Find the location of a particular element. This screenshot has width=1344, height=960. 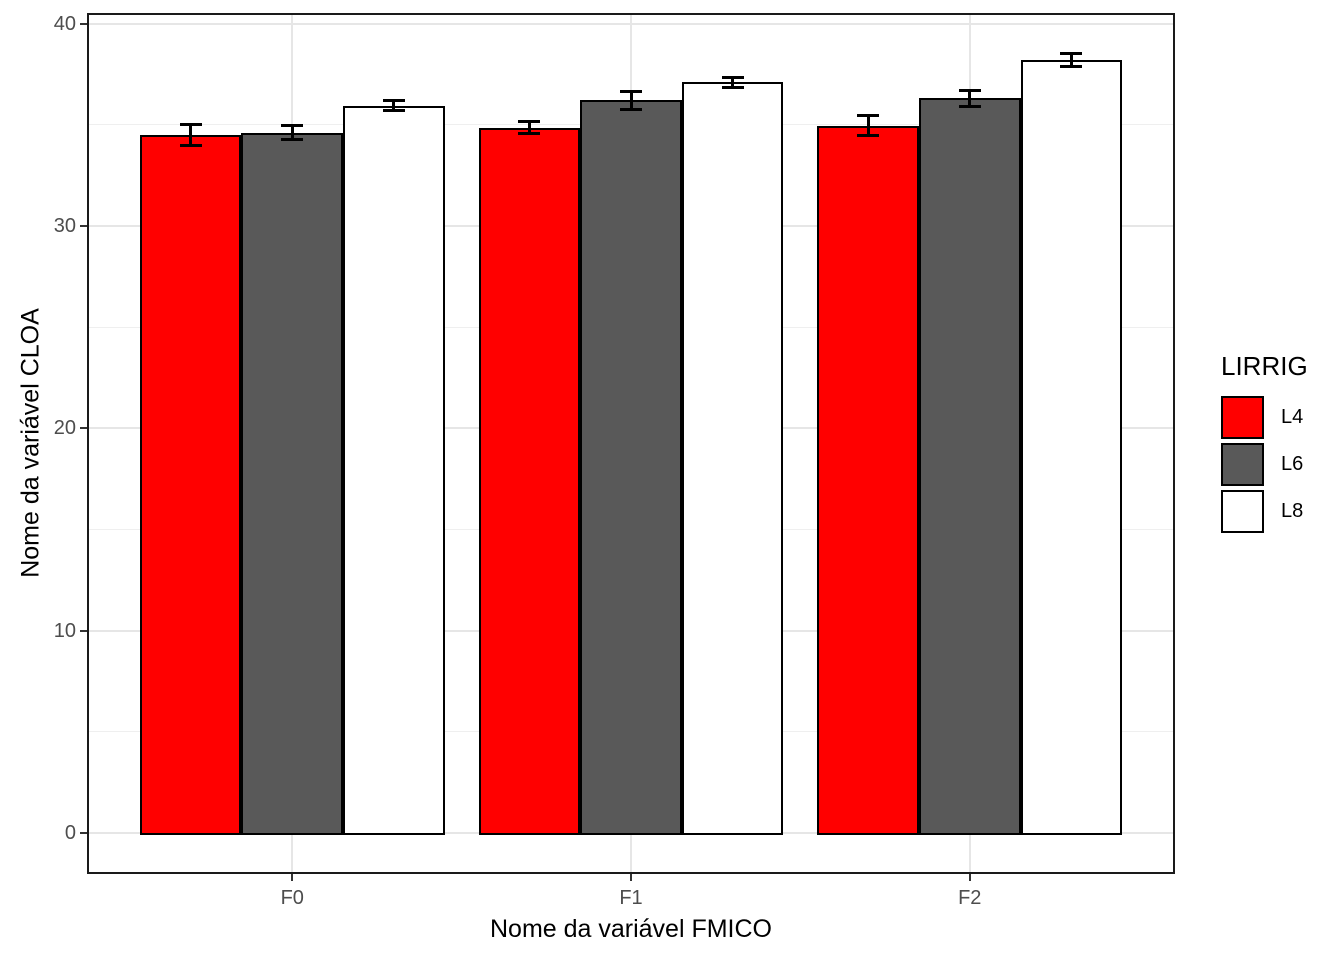

y-axis-title: Nome da variável CLOA is located at coordinates (30, 443).